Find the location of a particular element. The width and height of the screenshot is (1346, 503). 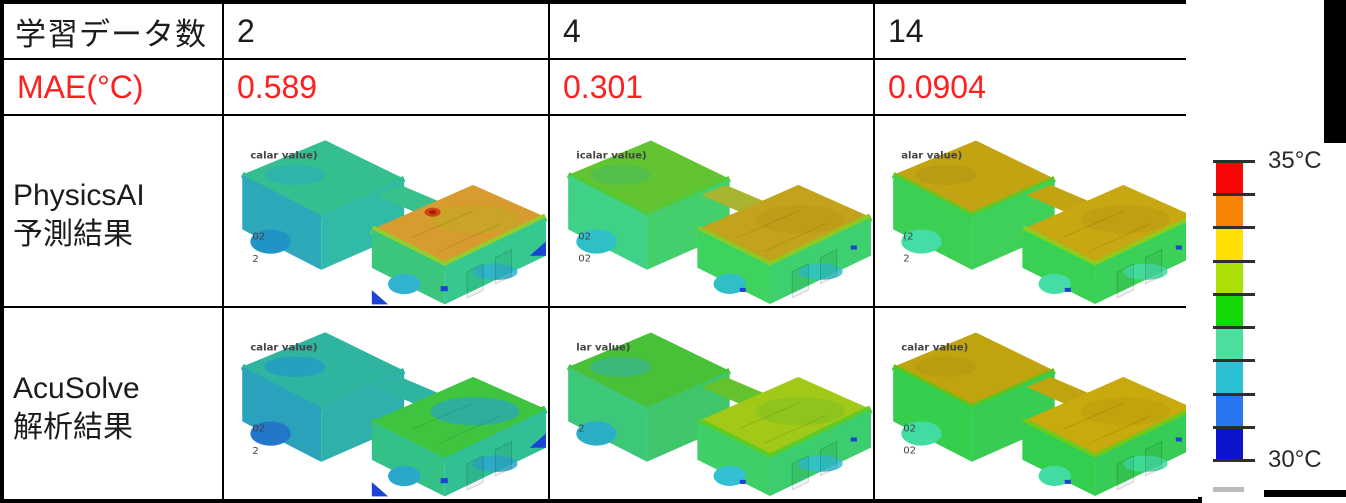

contour-plot-acusolve-2: calar value) 02 2 is located at coordinates (386, 403).